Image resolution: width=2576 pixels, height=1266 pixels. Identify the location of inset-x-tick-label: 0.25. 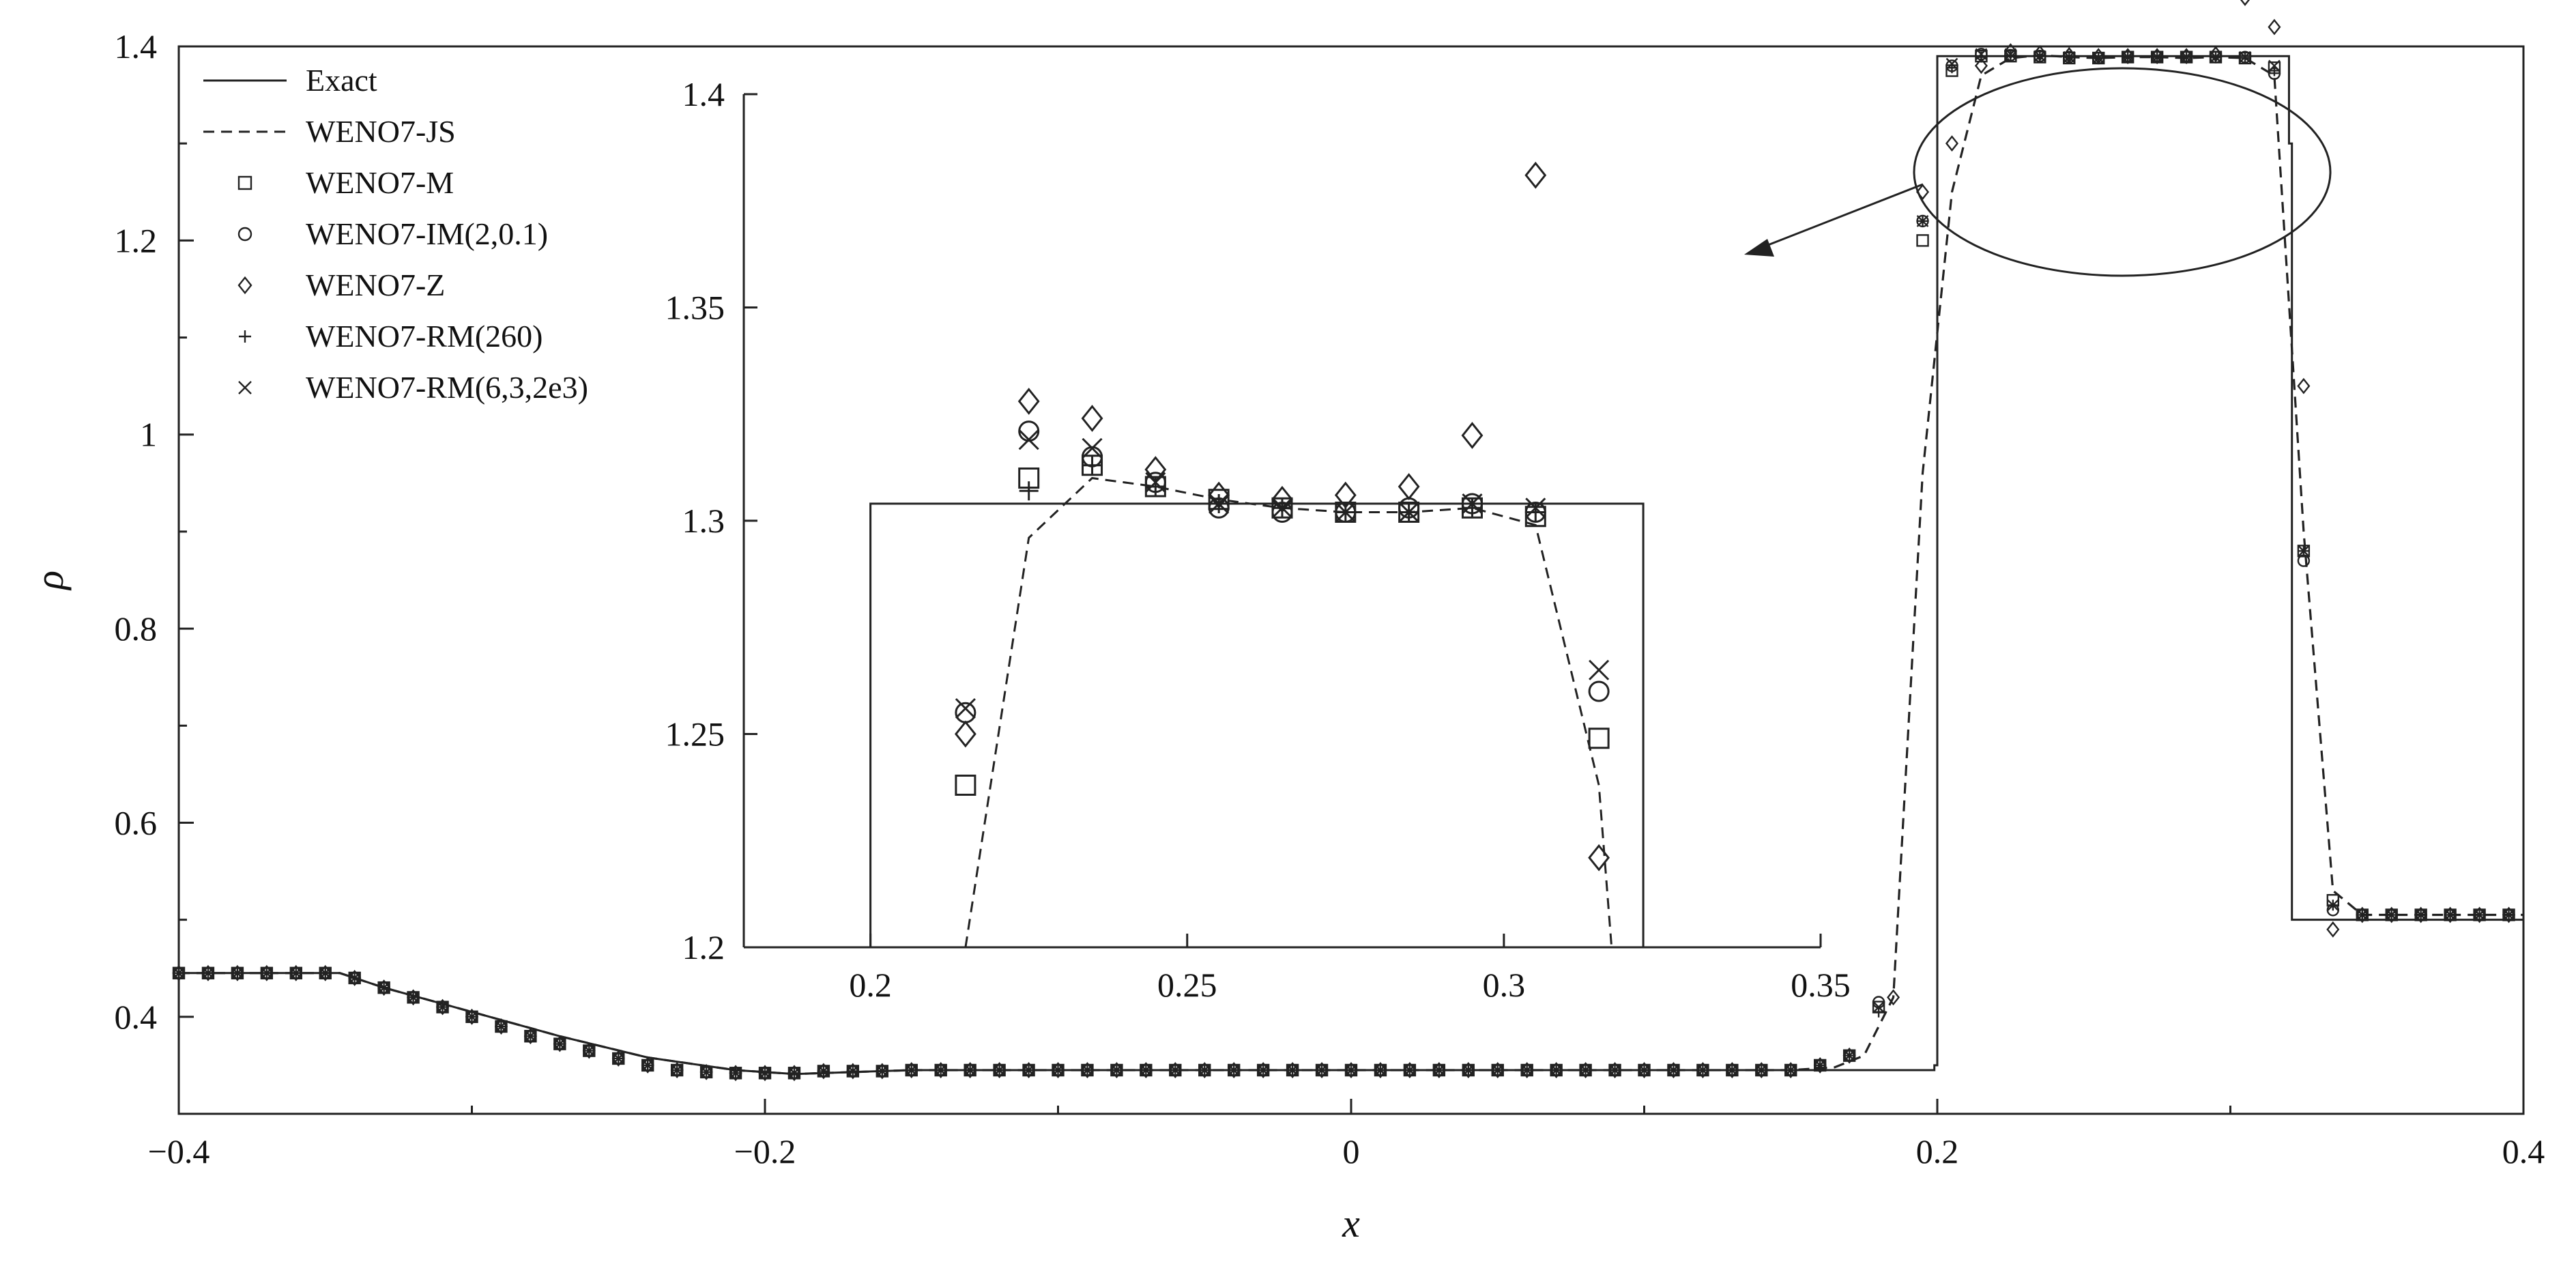
(1187, 985).